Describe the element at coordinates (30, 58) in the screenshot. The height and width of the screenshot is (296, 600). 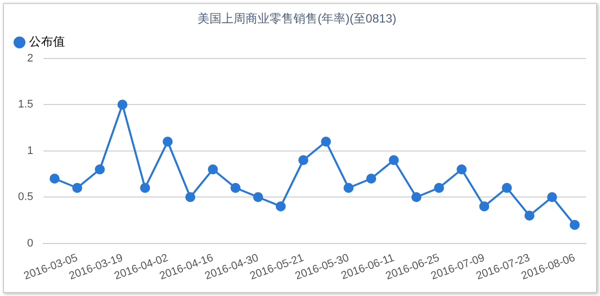
I see `y-tick-label: 2` at that location.